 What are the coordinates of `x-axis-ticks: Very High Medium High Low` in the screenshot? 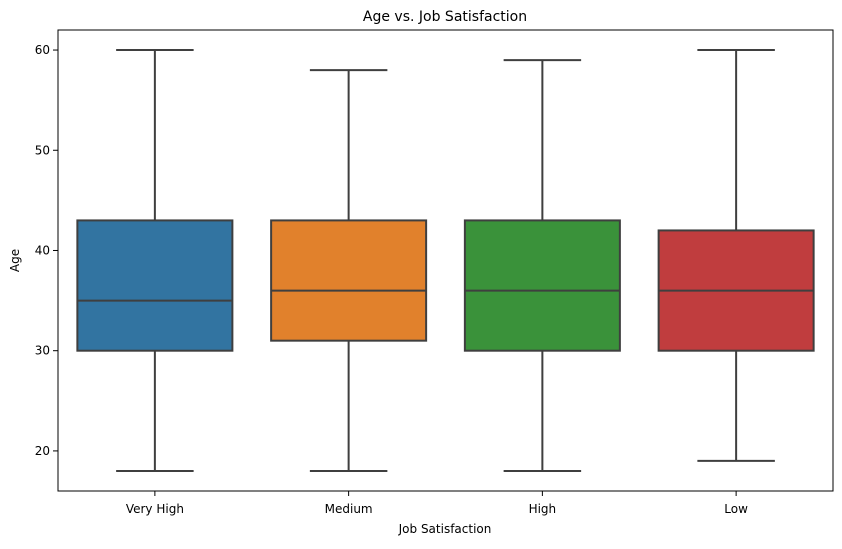 It's located at (437, 503).